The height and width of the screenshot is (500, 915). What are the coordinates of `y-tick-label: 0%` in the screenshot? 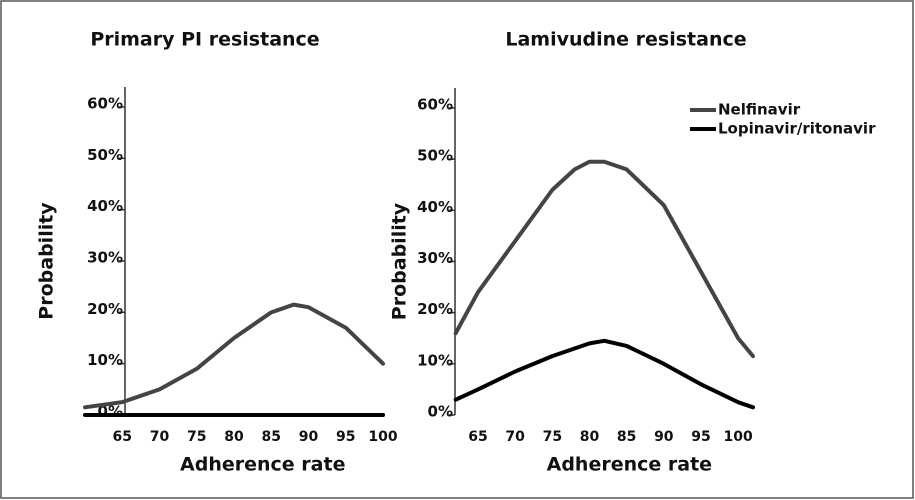 It's located at (440, 412).